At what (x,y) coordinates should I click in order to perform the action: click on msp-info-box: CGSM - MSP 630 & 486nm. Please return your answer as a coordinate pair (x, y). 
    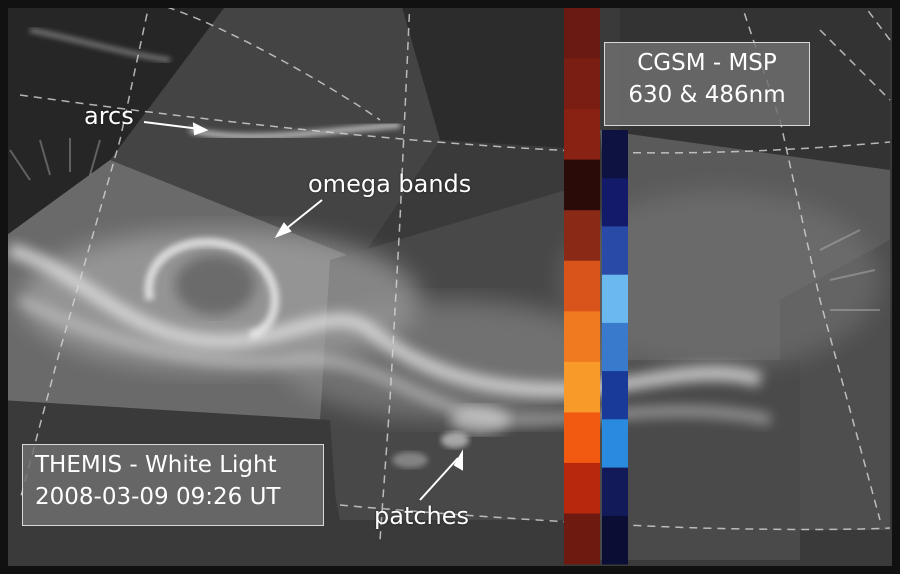
    Looking at the image, I should click on (707, 84).